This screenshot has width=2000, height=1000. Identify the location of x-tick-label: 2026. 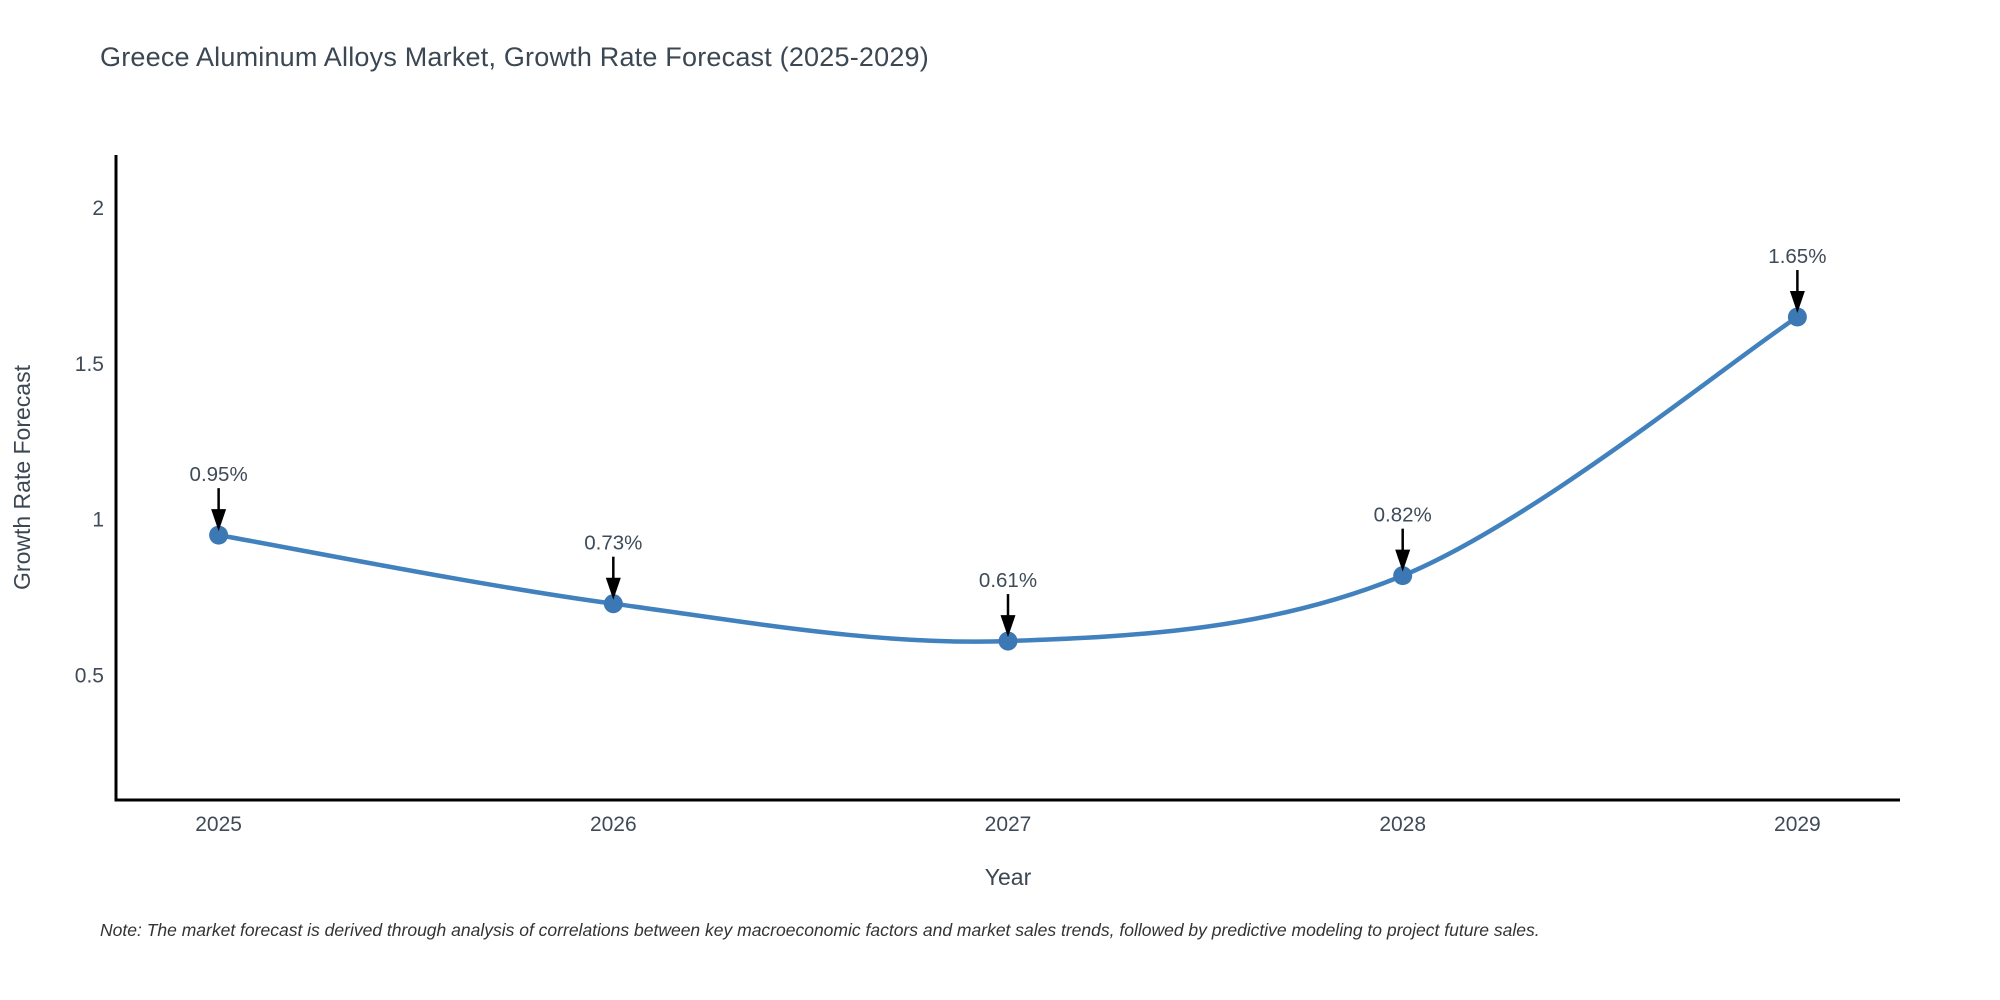
(613, 824).